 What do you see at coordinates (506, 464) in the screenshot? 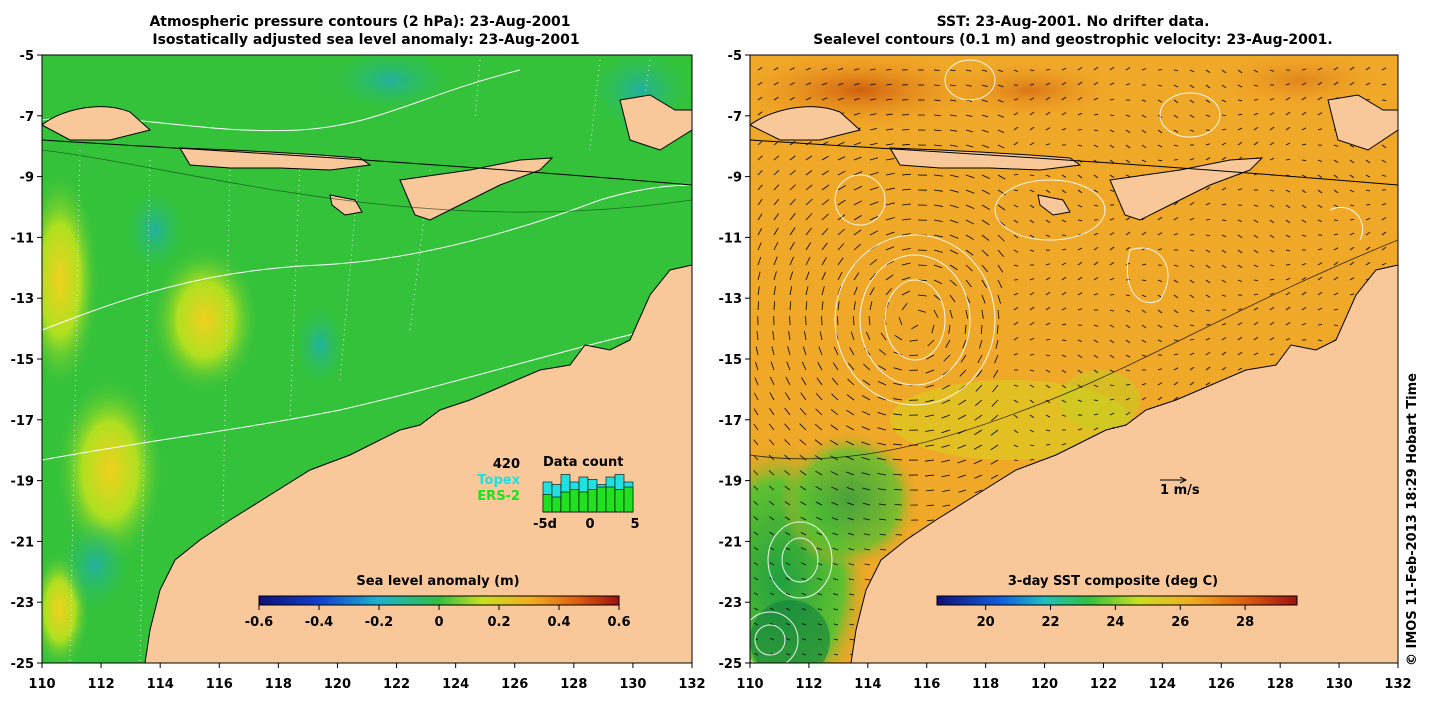
I see `data-count-max: 420` at bounding box center [506, 464].